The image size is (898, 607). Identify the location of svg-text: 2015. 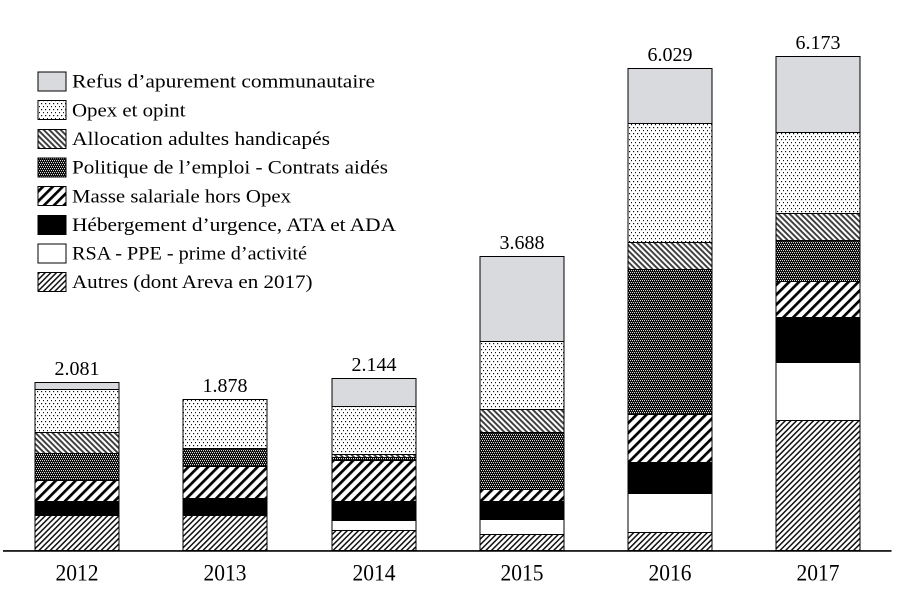
(522, 574).